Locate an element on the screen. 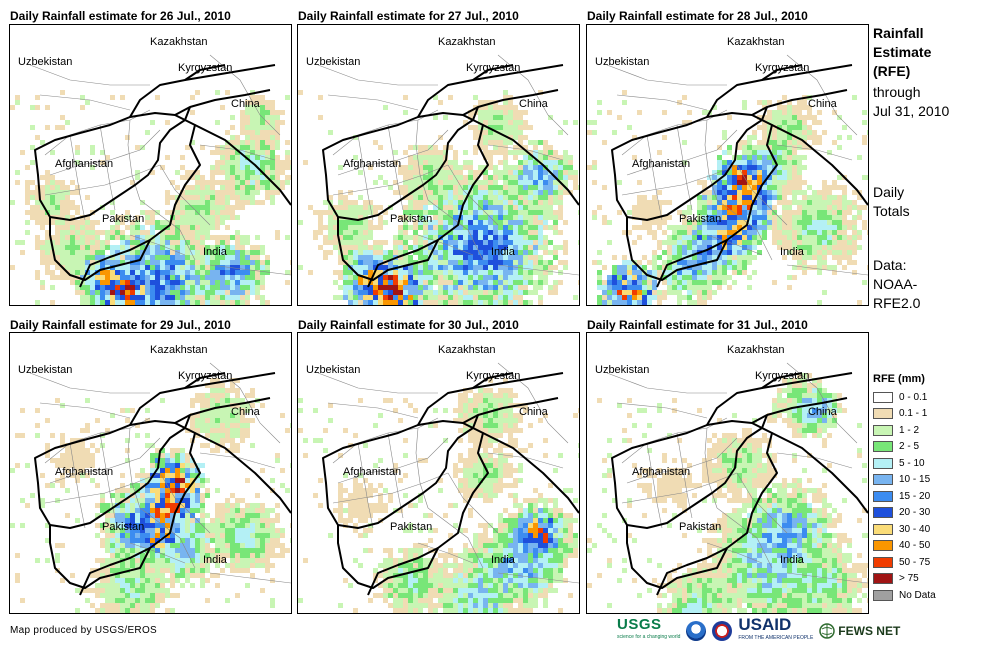  usgs-logo: USGS science for a changing world is located at coordinates (648, 629).